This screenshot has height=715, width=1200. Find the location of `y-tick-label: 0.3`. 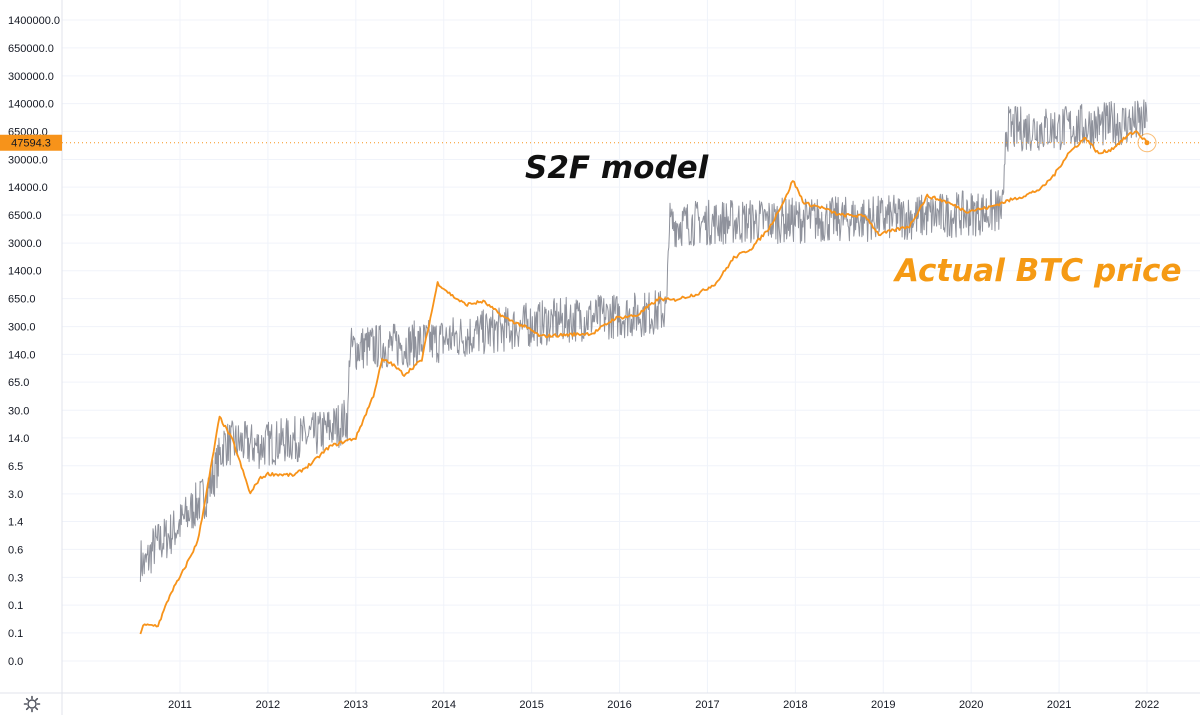

y-tick-label: 0.3 is located at coordinates (15, 578).